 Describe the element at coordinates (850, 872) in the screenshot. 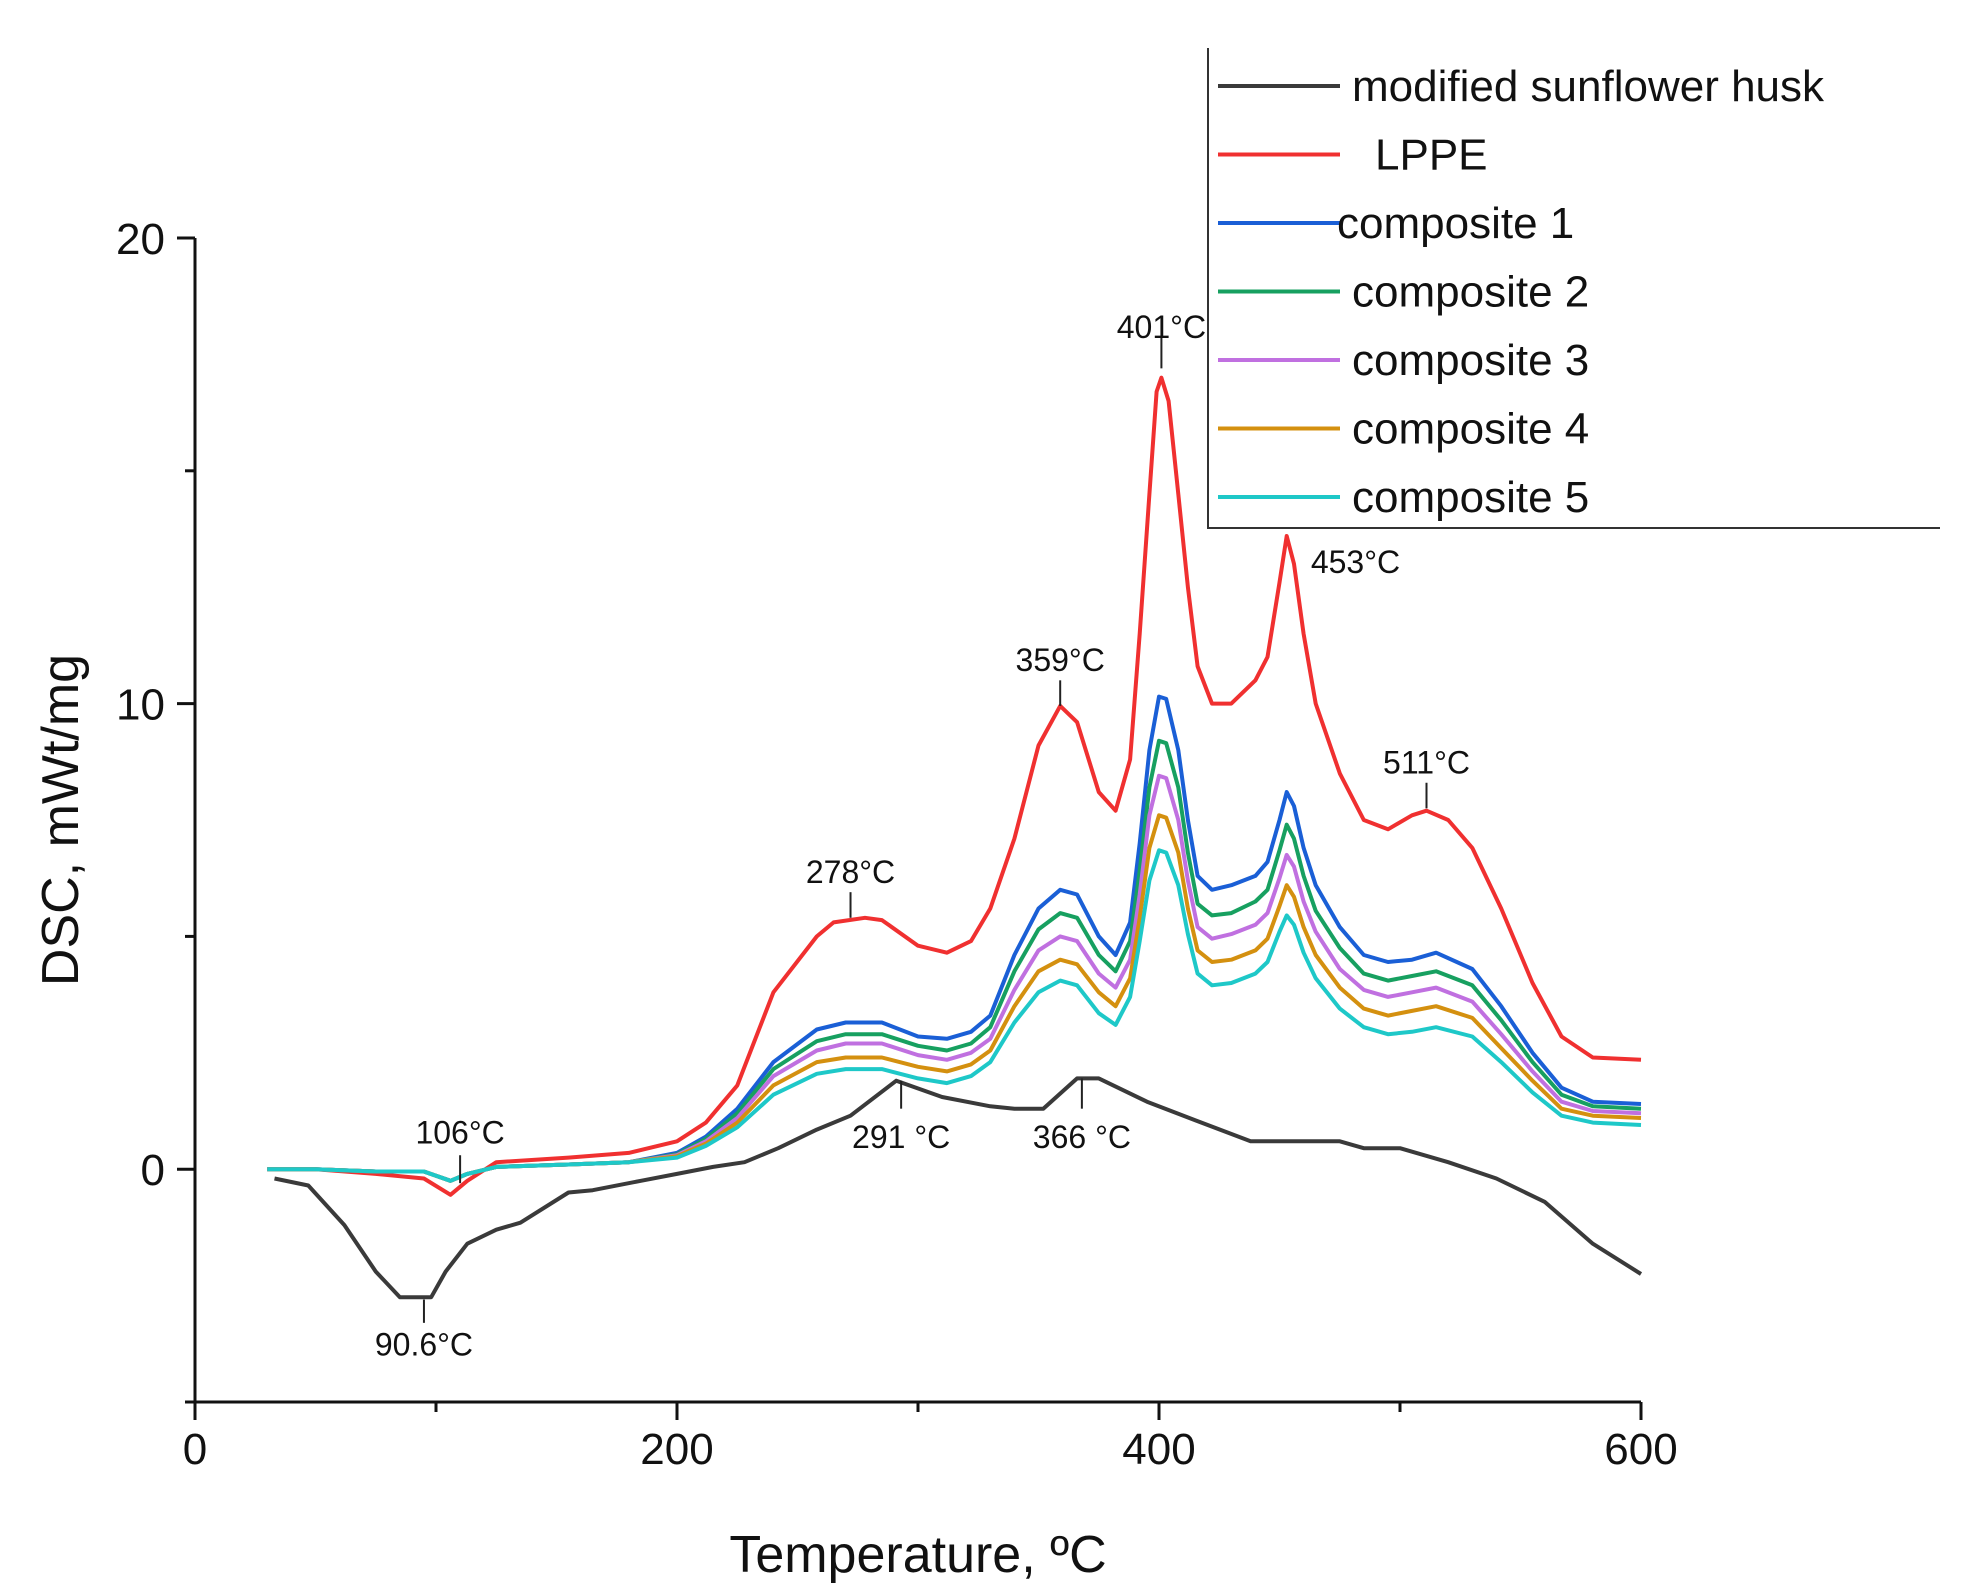

I see `peak-label: 278°C` at that location.